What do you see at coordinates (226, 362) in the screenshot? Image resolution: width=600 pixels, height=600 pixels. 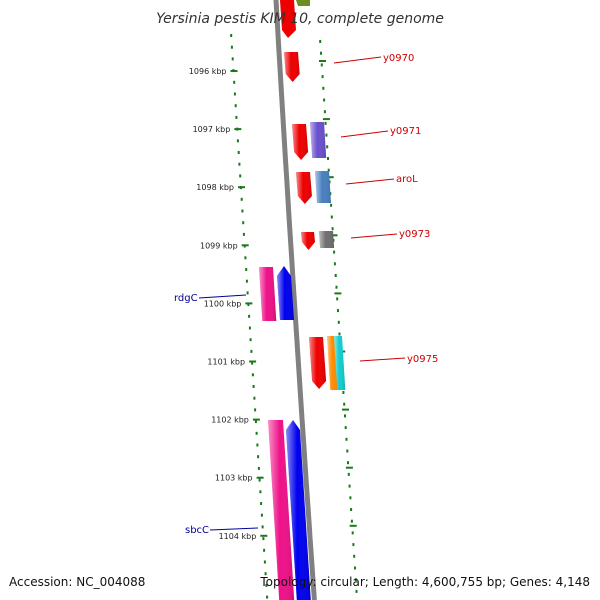 I see `tick-label: 1101 kbp` at bounding box center [226, 362].